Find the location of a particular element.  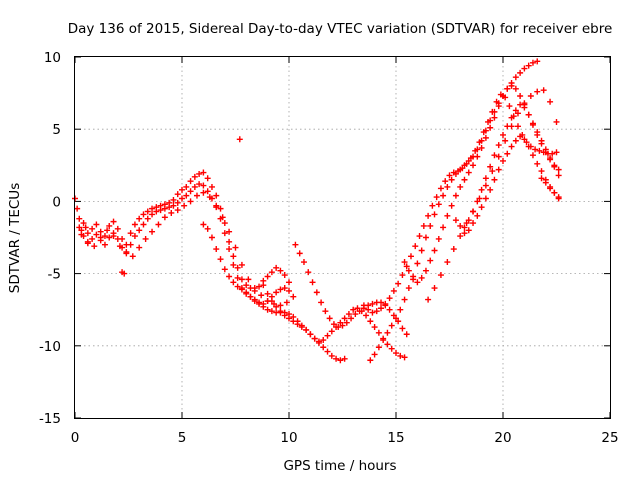

x-tick-label: 15 is located at coordinates (395, 438).